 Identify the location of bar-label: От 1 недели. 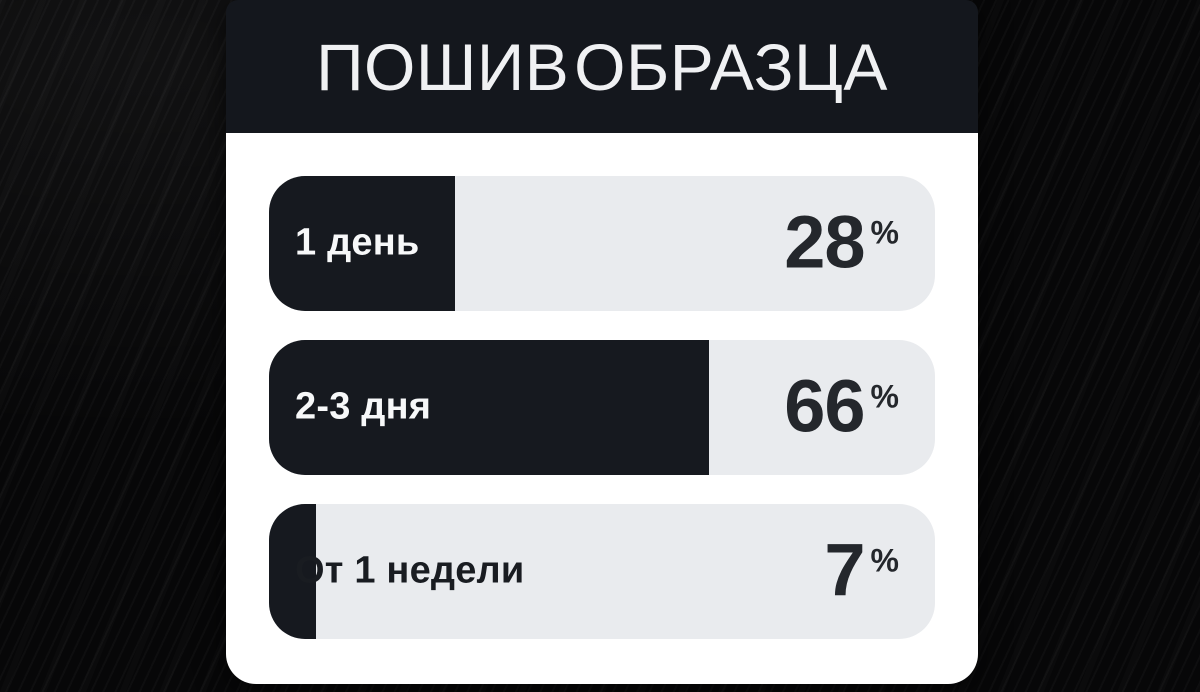
(410, 570).